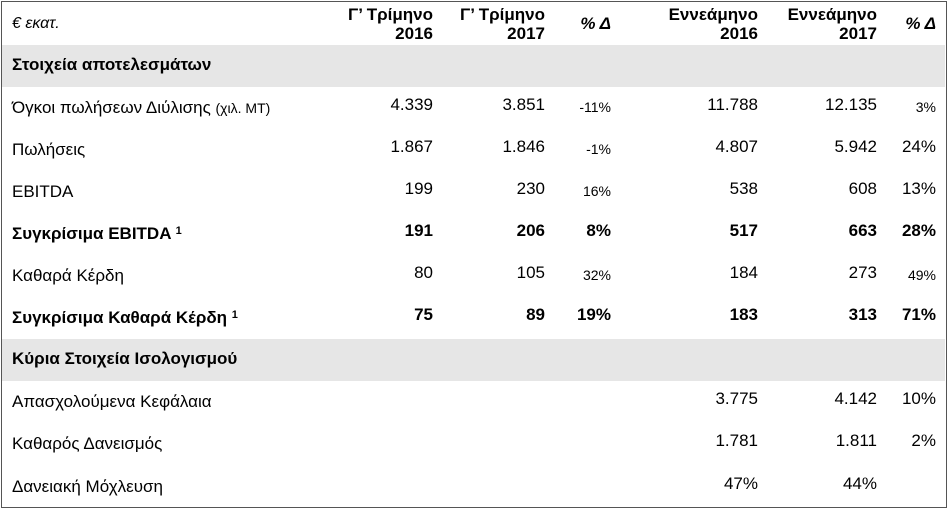  I want to click on row-label: Όγκοι πωλήσεων Διύλισης (χιλ. ΜΤ), so click(141, 107).